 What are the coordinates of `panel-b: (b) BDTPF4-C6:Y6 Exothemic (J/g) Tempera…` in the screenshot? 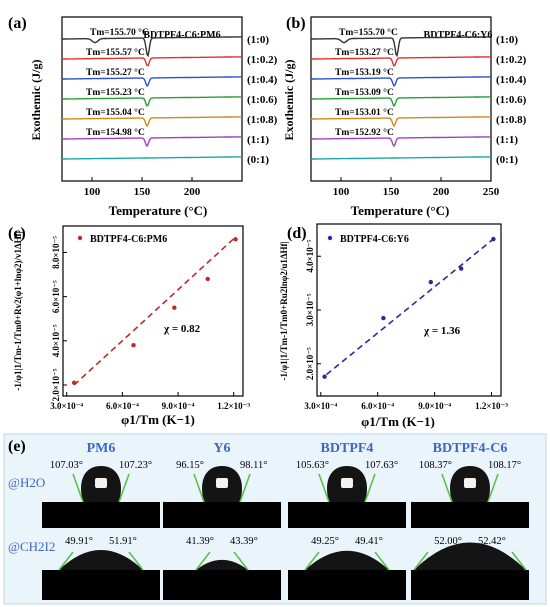 It's located at (404, 116).